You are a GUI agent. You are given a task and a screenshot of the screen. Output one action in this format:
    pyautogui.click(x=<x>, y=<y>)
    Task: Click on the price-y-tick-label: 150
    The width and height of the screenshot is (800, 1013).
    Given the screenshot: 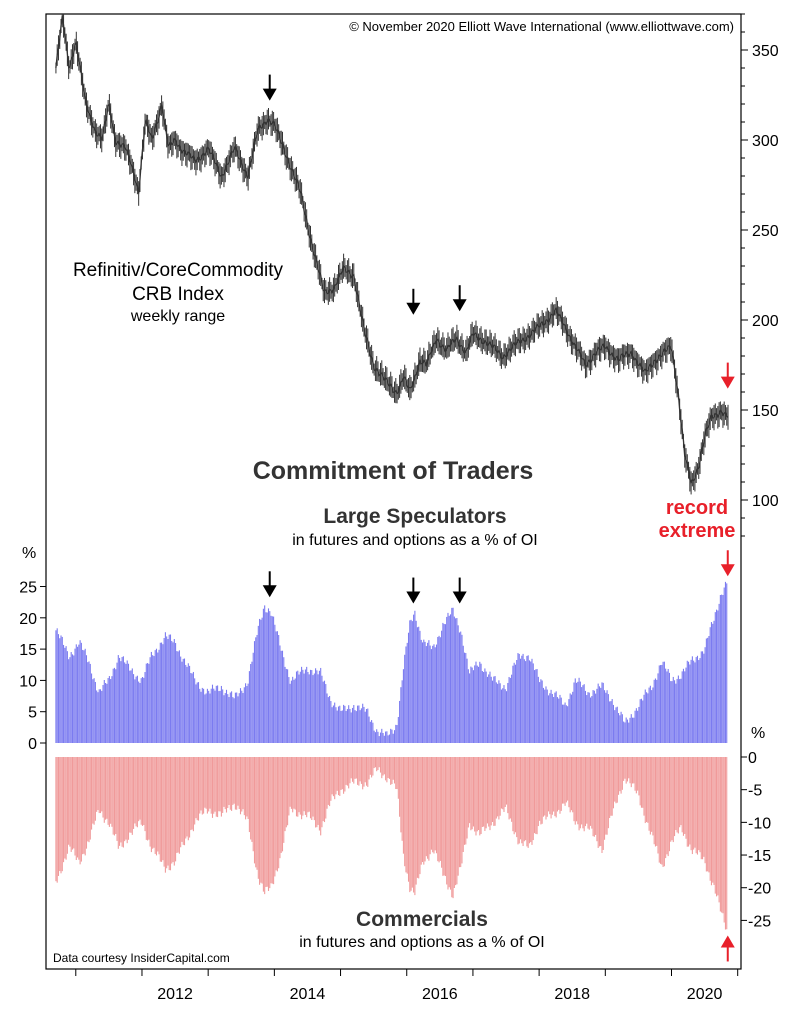 What is the action you would take?
    pyautogui.click(x=765, y=411)
    